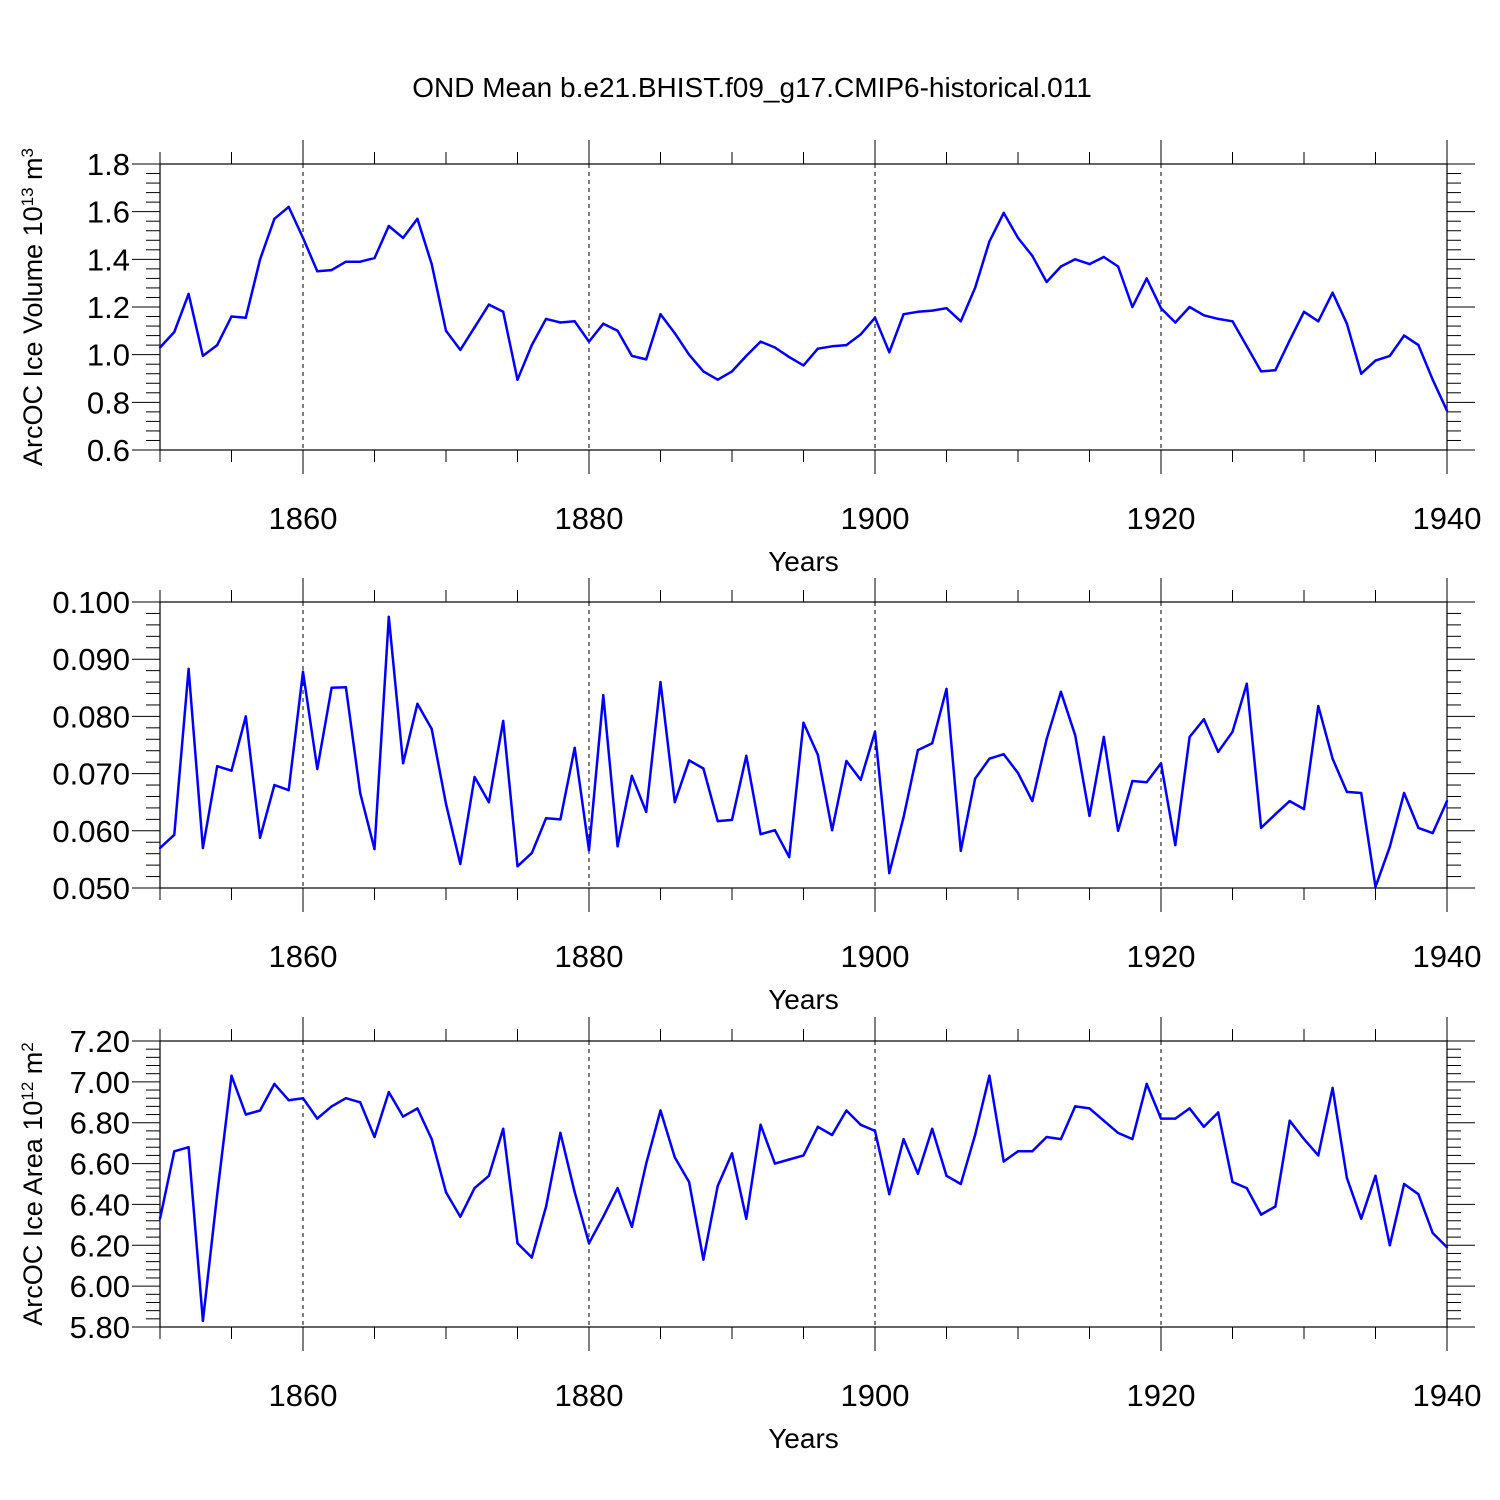 The width and height of the screenshot is (1500, 1500). Describe the element at coordinates (33, 1067) in the screenshot. I see `y-axis-label-ylabel-unit: m` at that location.